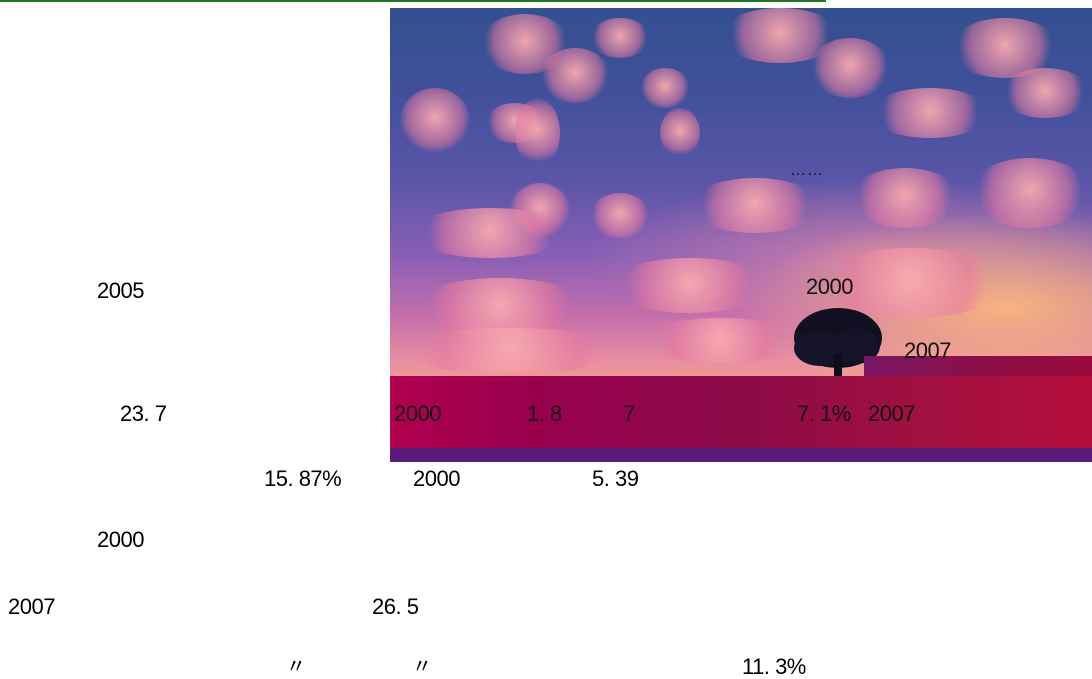 Image resolution: width=1092 pixels, height=679 pixels. Describe the element at coordinates (395, 606) in the screenshot. I see `text-value-26-5: 26. 5` at that location.